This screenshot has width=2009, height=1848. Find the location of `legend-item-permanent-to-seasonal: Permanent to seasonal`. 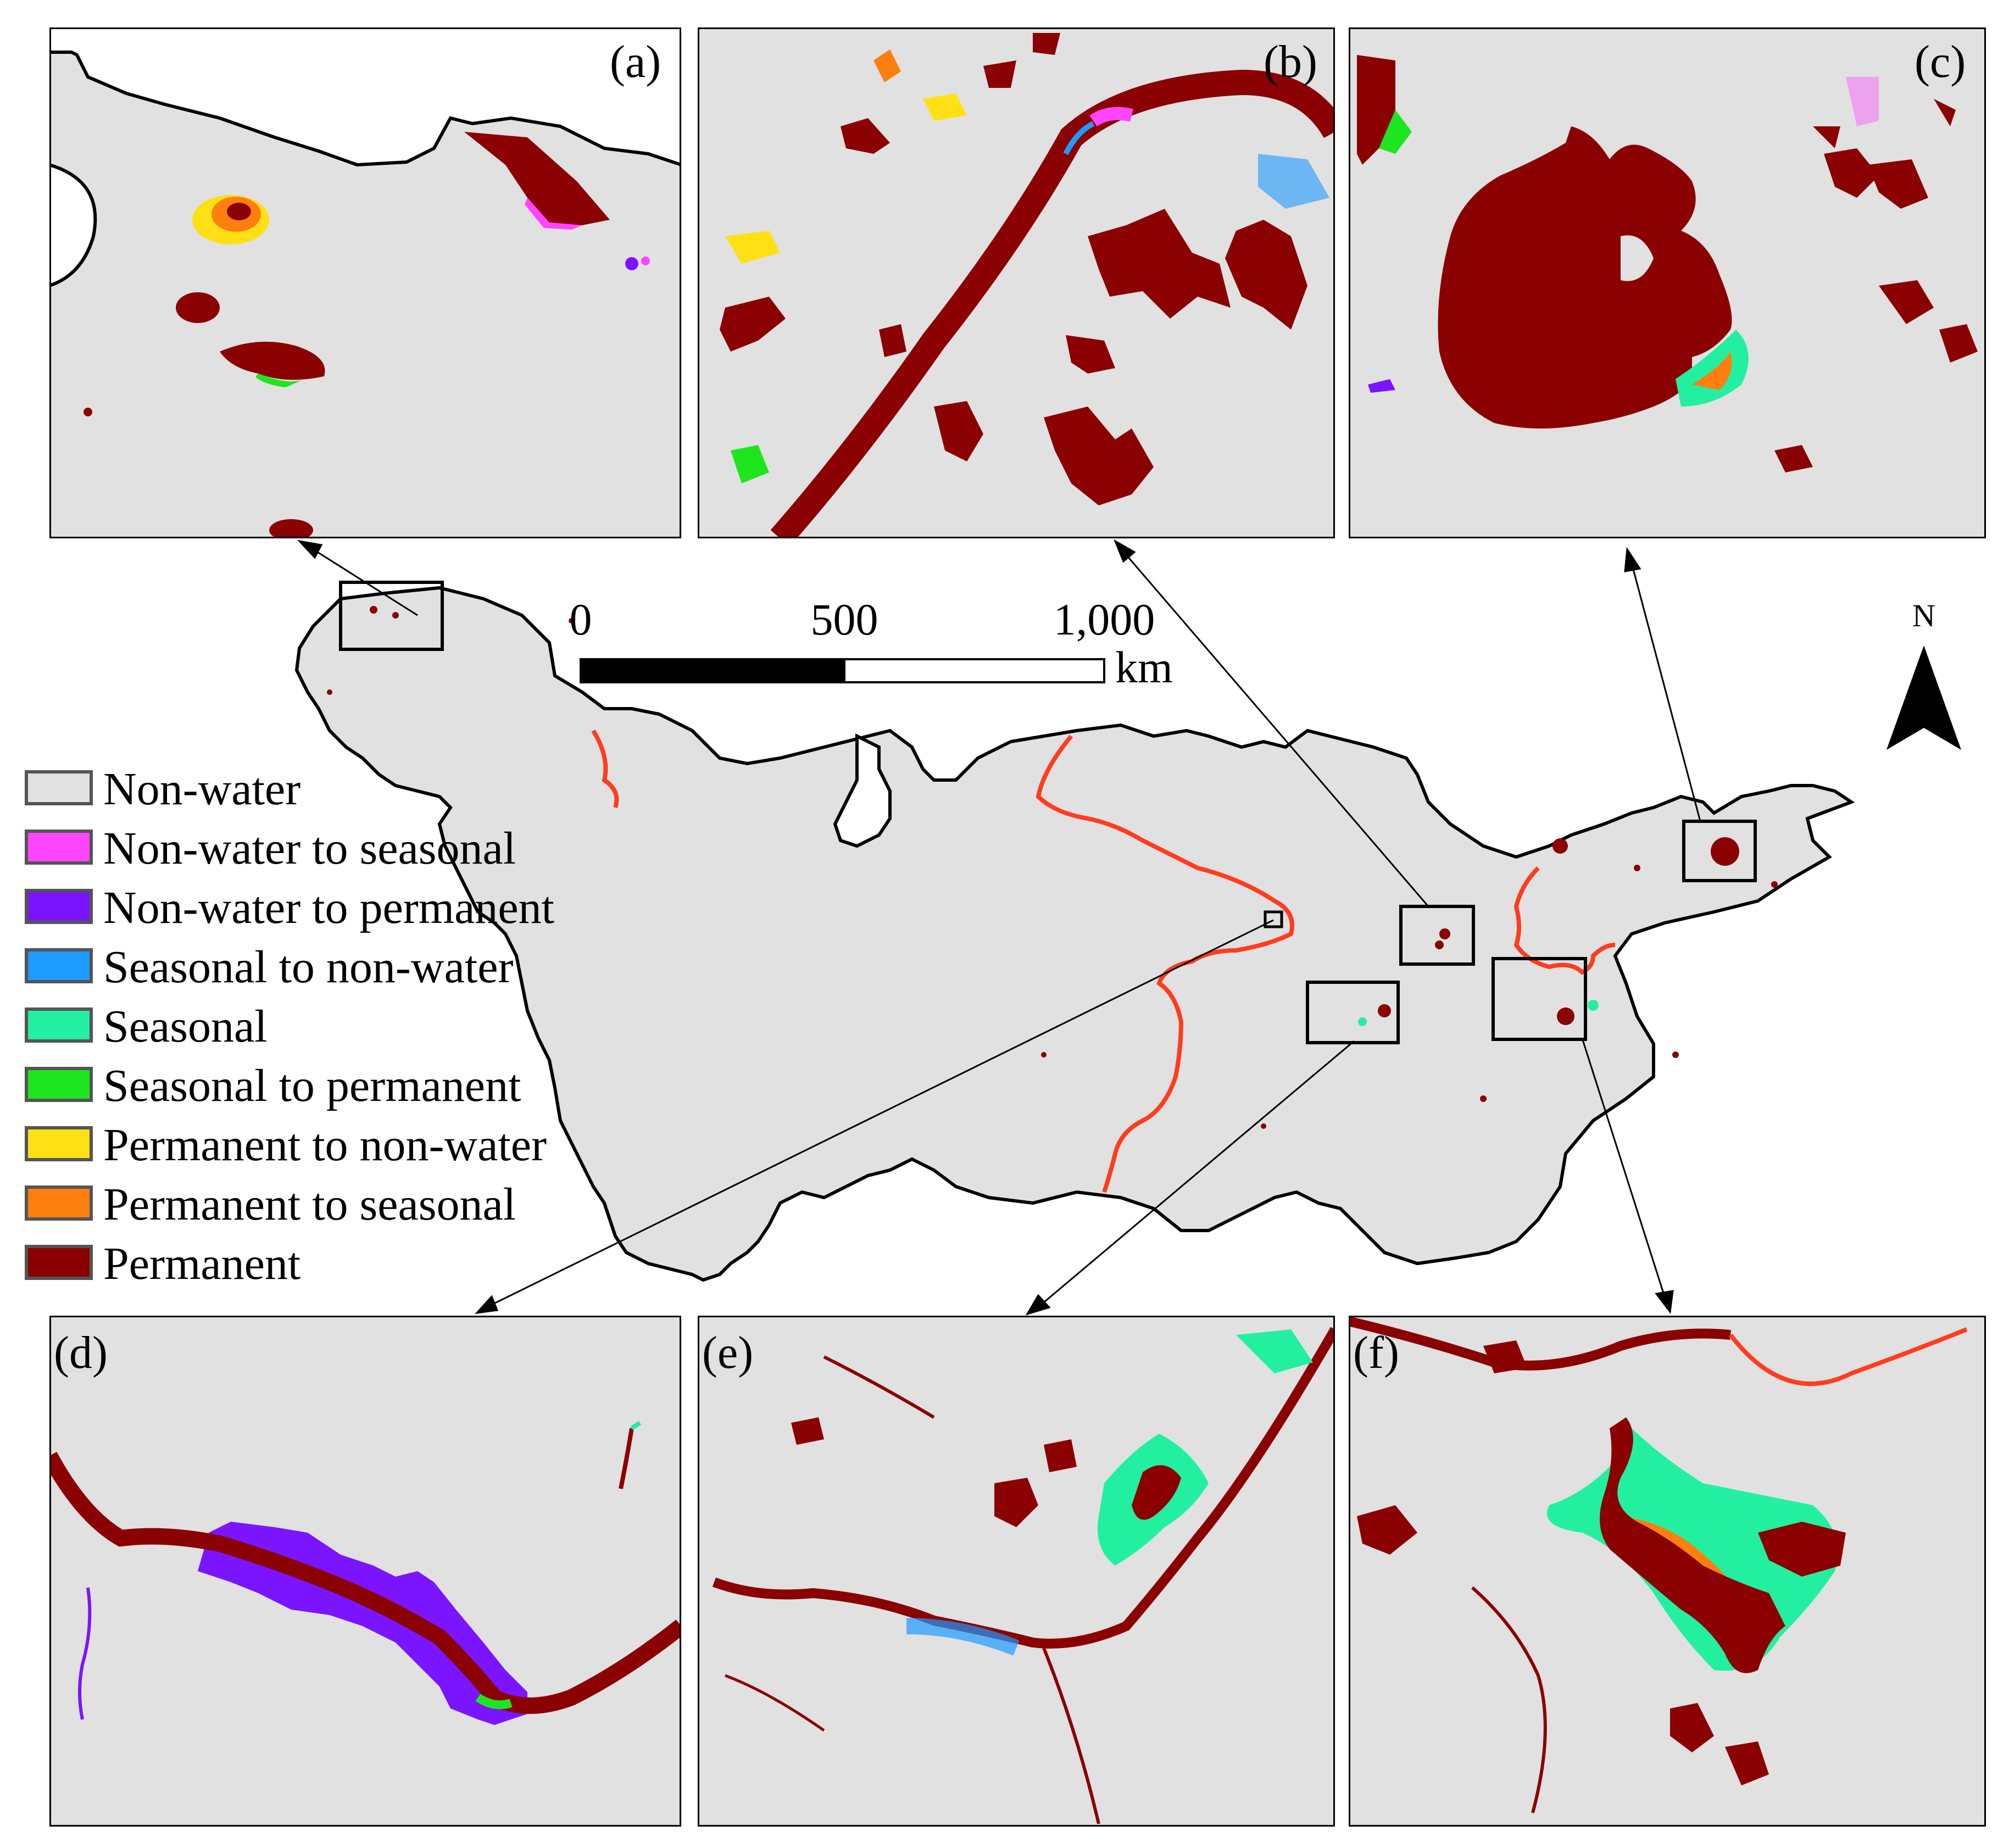

legend-item-permanent-to-seasonal: Permanent to seasonal is located at coordinates (270, 1205).